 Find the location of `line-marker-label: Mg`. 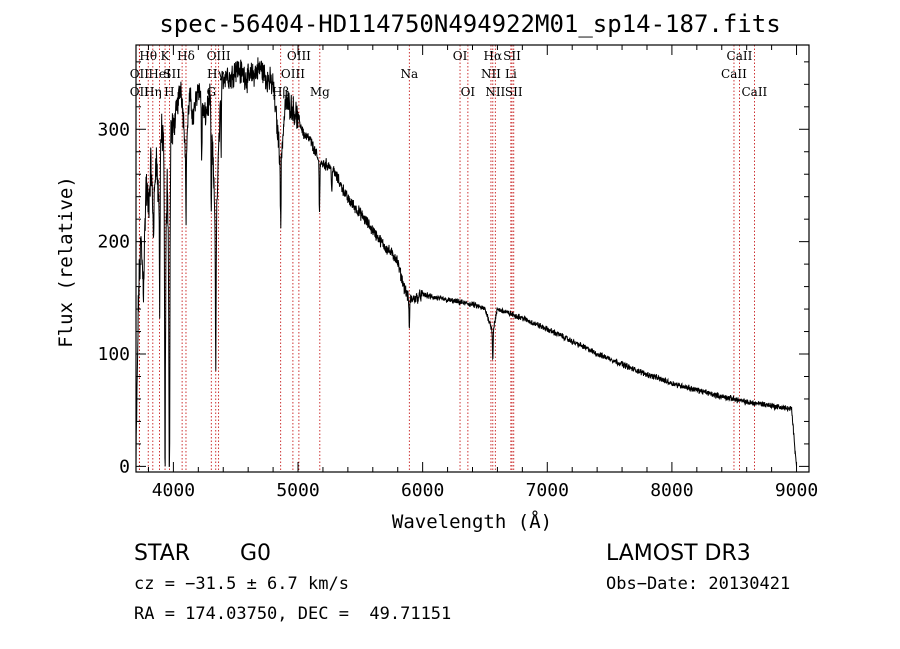

line-marker-label: Mg is located at coordinates (320, 92).